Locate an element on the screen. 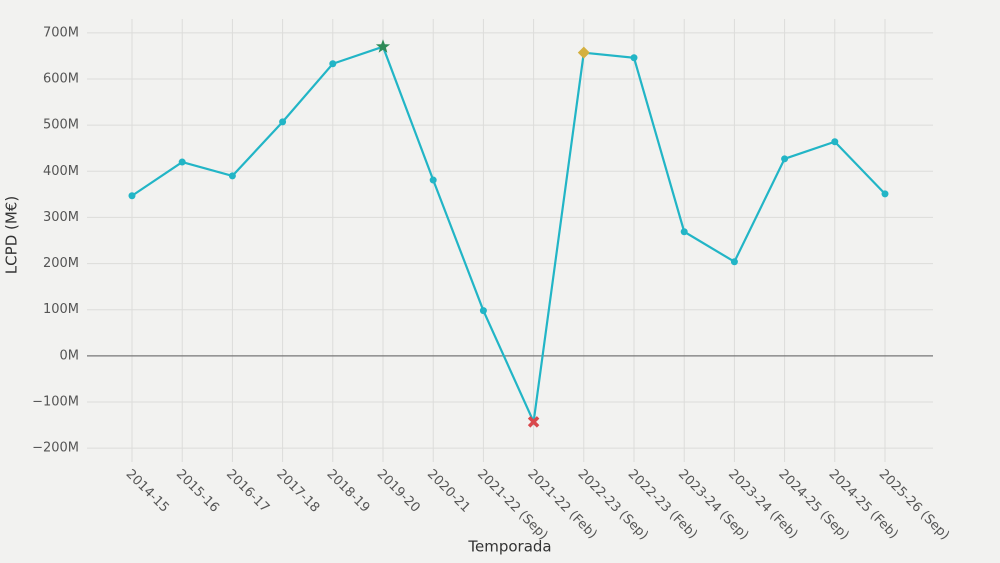 Image resolution: width=1000 pixels, height=563 pixels. y-tick-label: 700M is located at coordinates (61, 32).